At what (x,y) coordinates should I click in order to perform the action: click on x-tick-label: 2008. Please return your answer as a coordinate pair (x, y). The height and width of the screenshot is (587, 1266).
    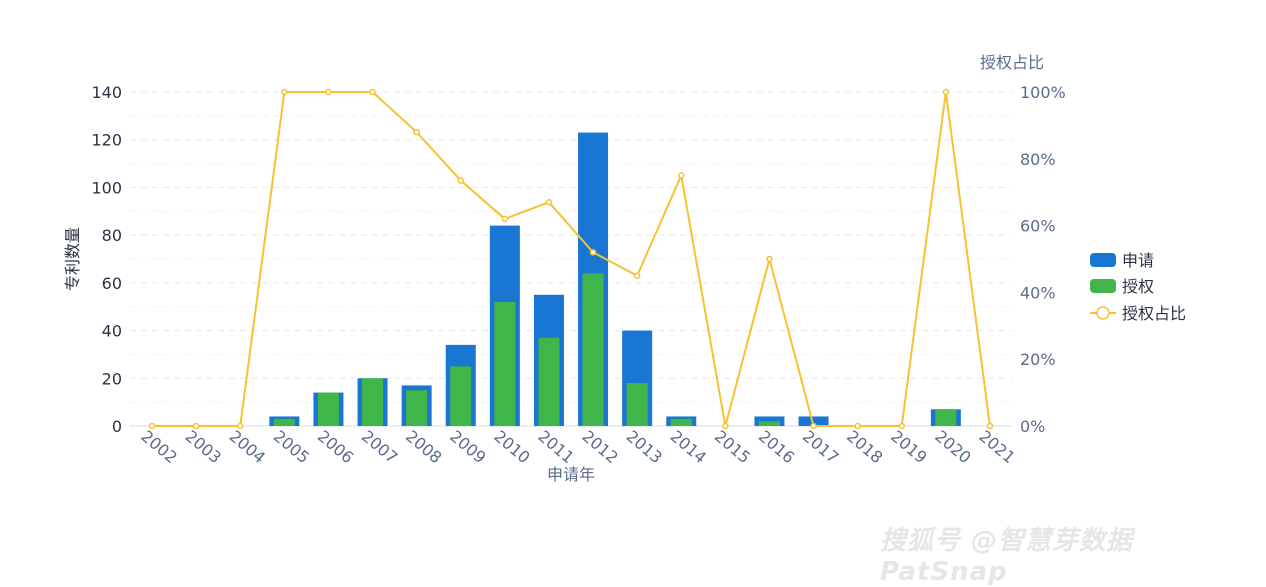
    Looking at the image, I should click on (423, 447).